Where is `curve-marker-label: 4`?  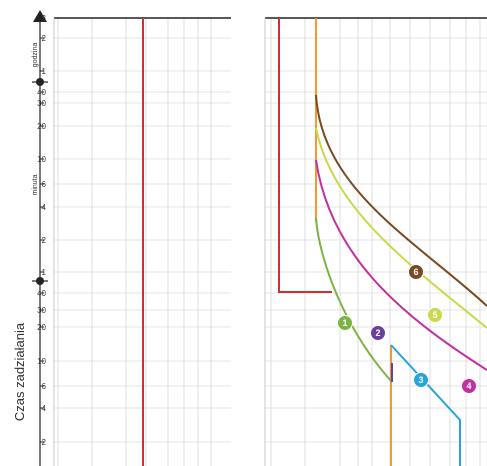 curve-marker-label: 4 is located at coordinates (468, 386).